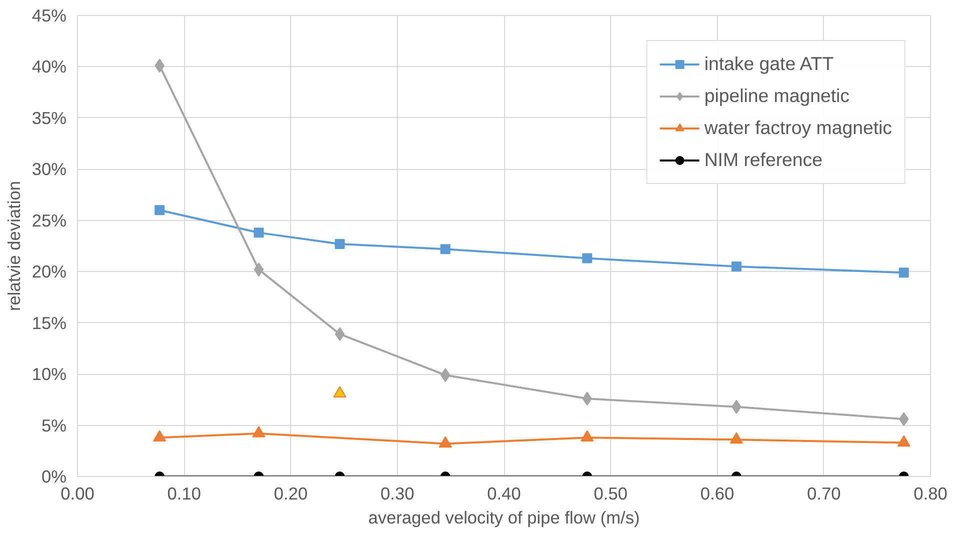 The width and height of the screenshot is (967, 535). What do you see at coordinates (763, 160) in the screenshot?
I see `legend-label: NIM reference` at bounding box center [763, 160].